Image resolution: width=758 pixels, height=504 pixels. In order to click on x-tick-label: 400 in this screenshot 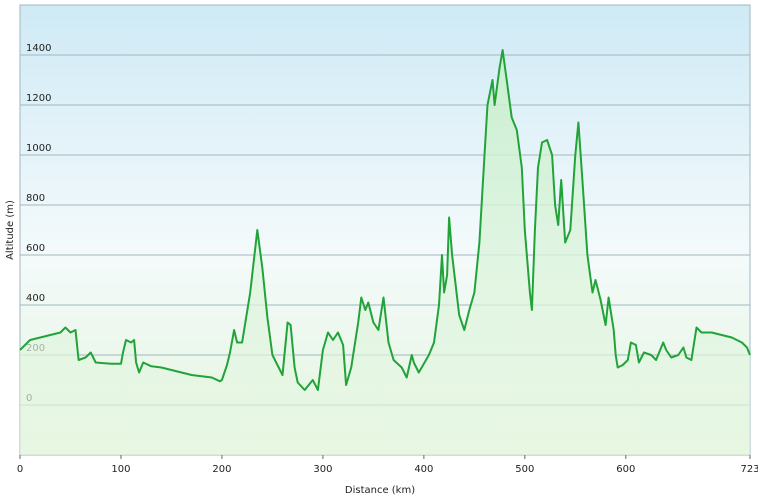, I will do `click(423, 469)`.